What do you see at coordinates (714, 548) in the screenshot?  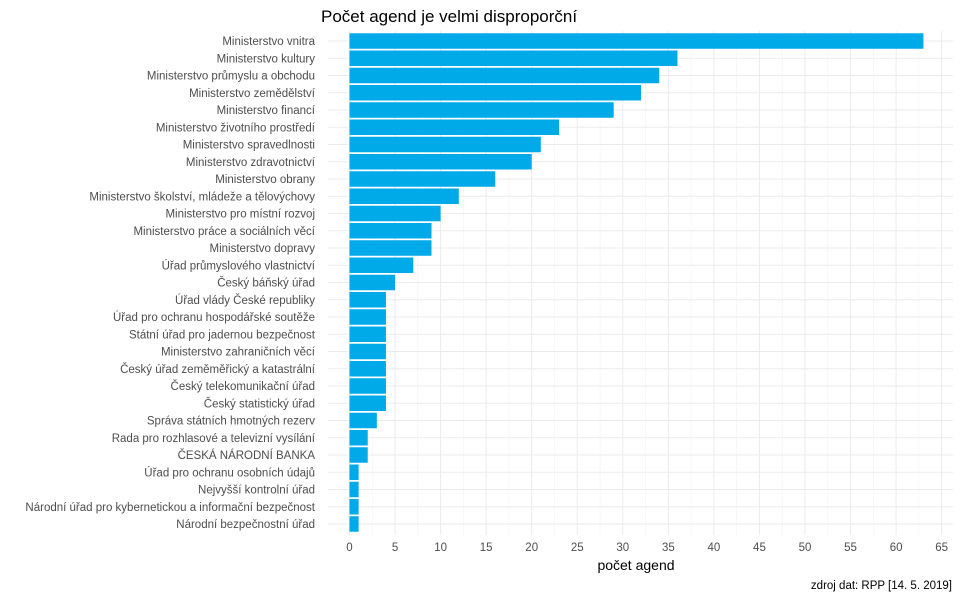 I see `x-tick-label: 40` at bounding box center [714, 548].